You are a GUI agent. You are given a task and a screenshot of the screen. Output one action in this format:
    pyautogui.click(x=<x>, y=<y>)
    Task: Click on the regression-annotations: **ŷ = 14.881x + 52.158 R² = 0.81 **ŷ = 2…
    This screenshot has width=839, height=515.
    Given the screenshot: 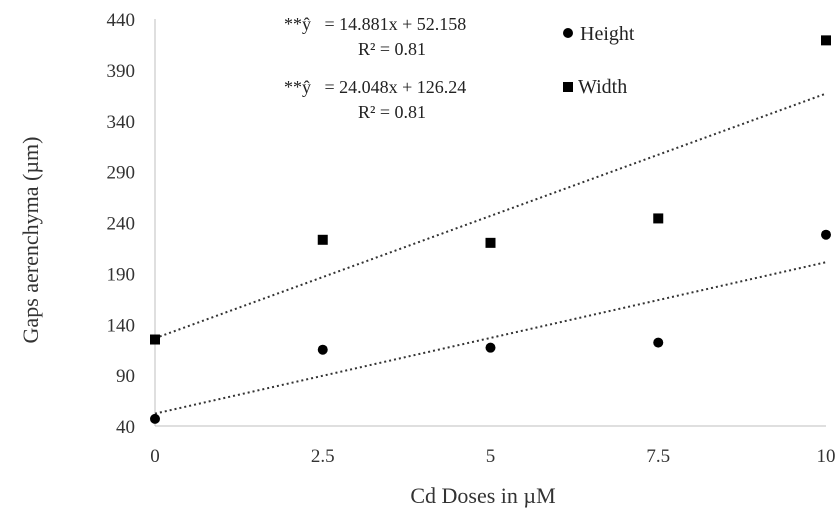 What is the action you would take?
    pyautogui.click(x=375, y=68)
    